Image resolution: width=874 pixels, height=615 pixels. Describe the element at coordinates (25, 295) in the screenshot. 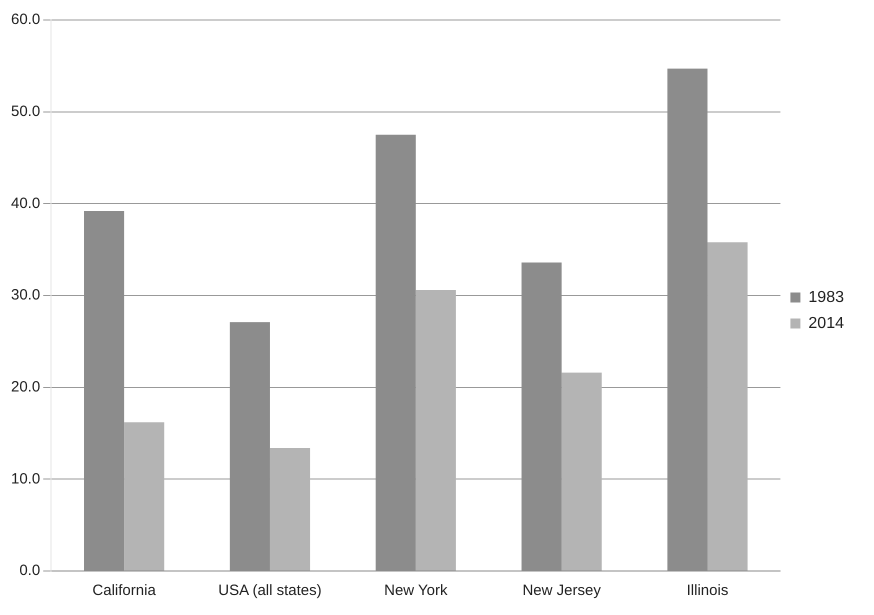

I see `y-tick-label: 30.0` at that location.